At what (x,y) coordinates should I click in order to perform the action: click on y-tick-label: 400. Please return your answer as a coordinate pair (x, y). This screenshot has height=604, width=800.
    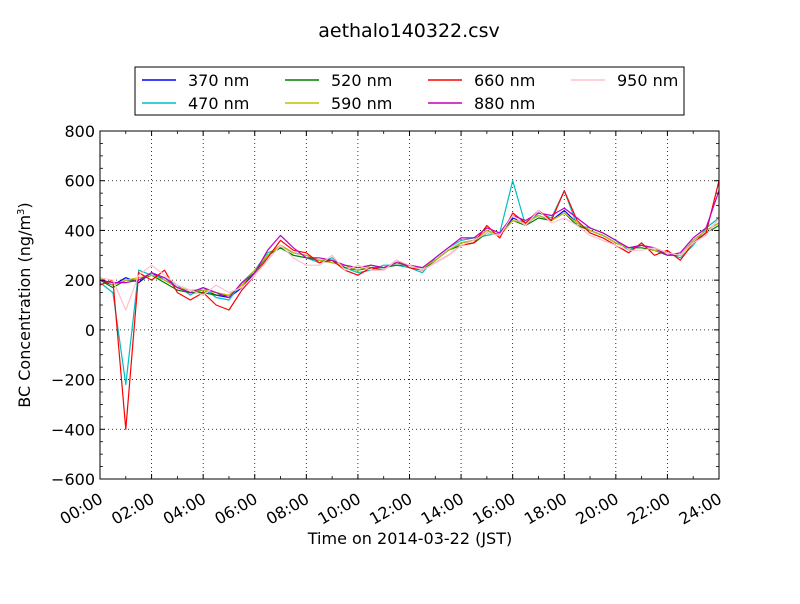
    Looking at the image, I should click on (79, 230).